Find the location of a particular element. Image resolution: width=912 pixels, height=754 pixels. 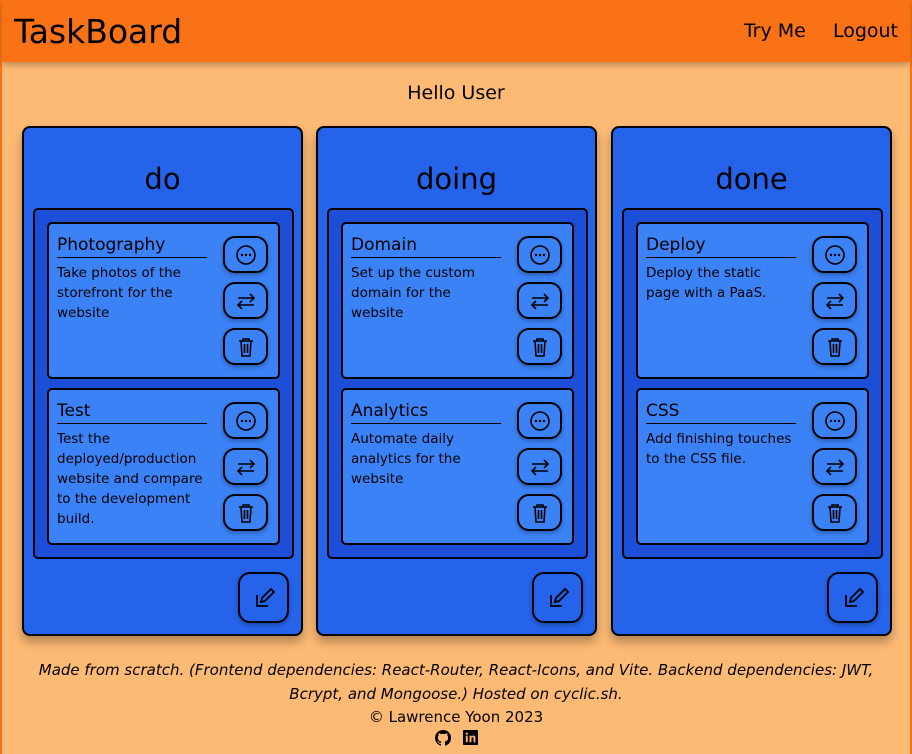

task-description: Deploy the static page with a PaaS. is located at coordinates (706, 283).